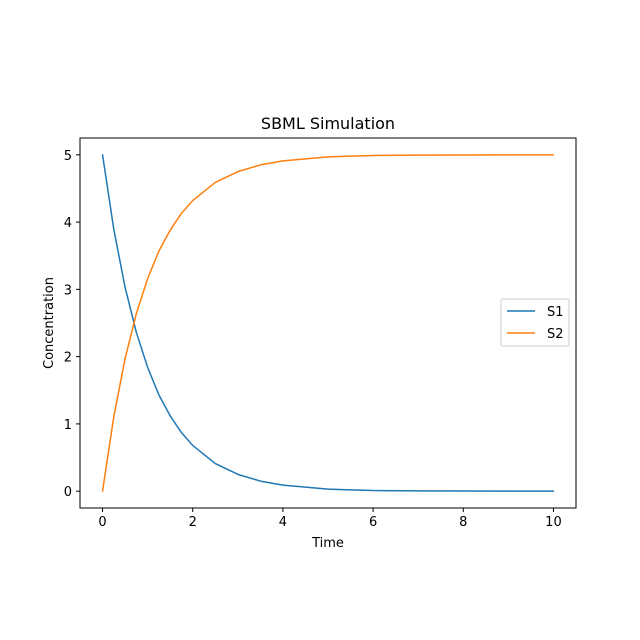 The width and height of the screenshot is (640, 640). I want to click on y-tick-label: 5, so click(68, 156).